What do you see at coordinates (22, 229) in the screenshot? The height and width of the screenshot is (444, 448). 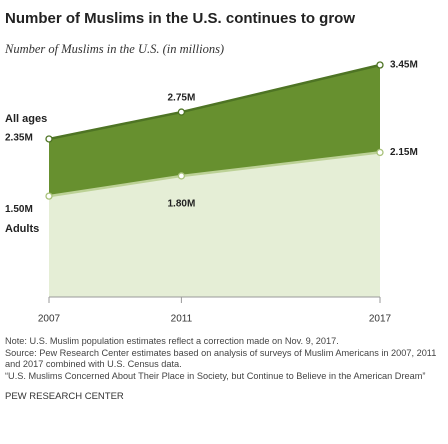 I see `series-name: Adults` at bounding box center [22, 229].